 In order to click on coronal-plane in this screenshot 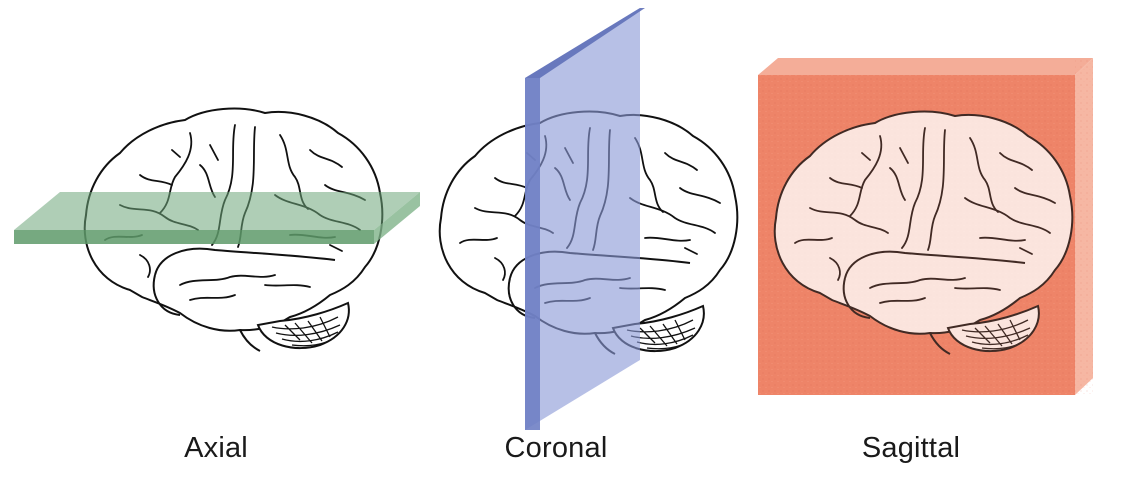, I will do `click(585, 219)`.